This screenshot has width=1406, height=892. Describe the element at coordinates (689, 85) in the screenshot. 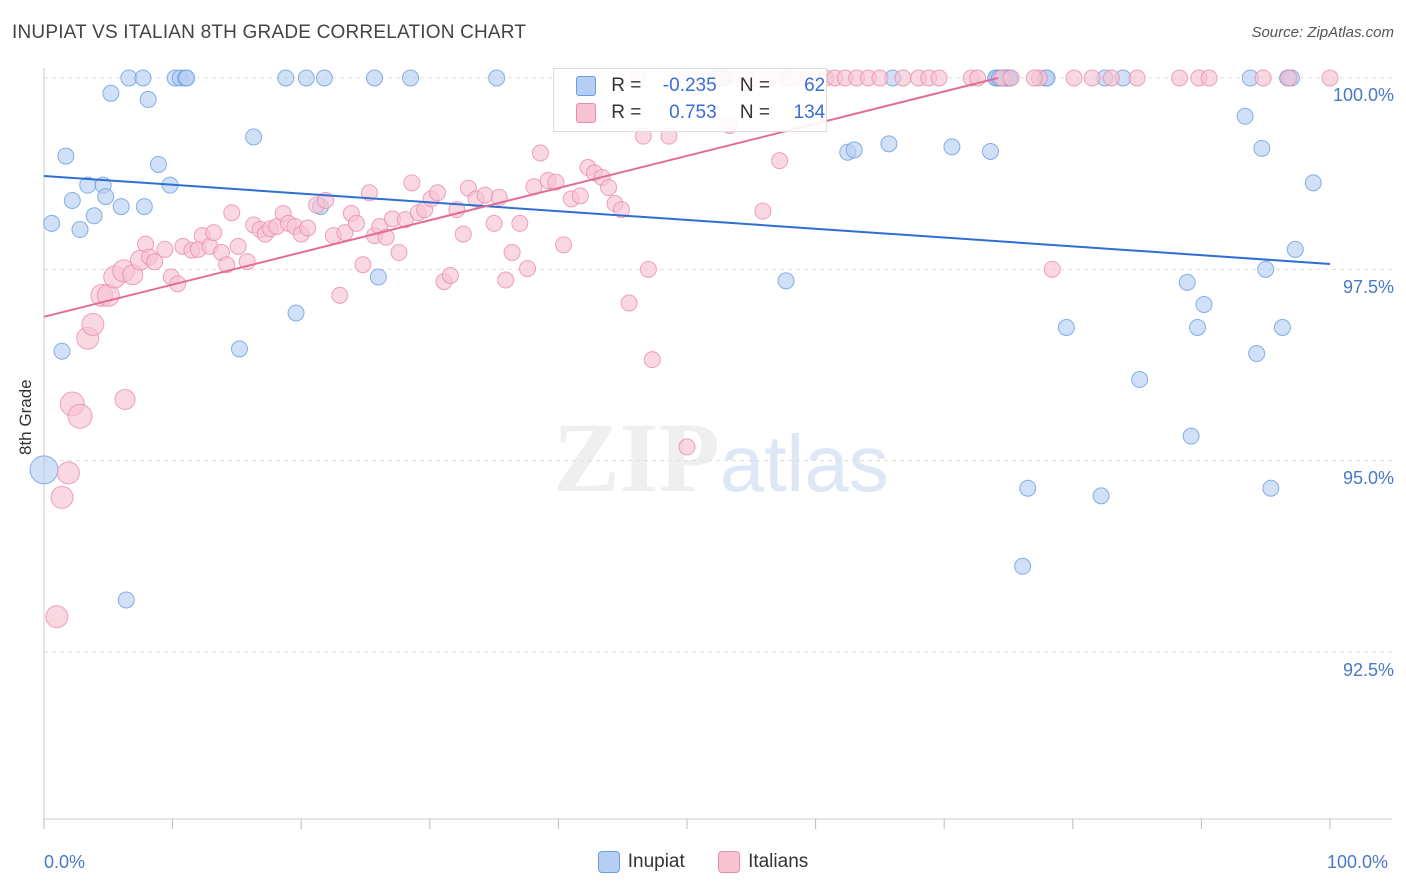

I see `r-value: -0.235` at that location.